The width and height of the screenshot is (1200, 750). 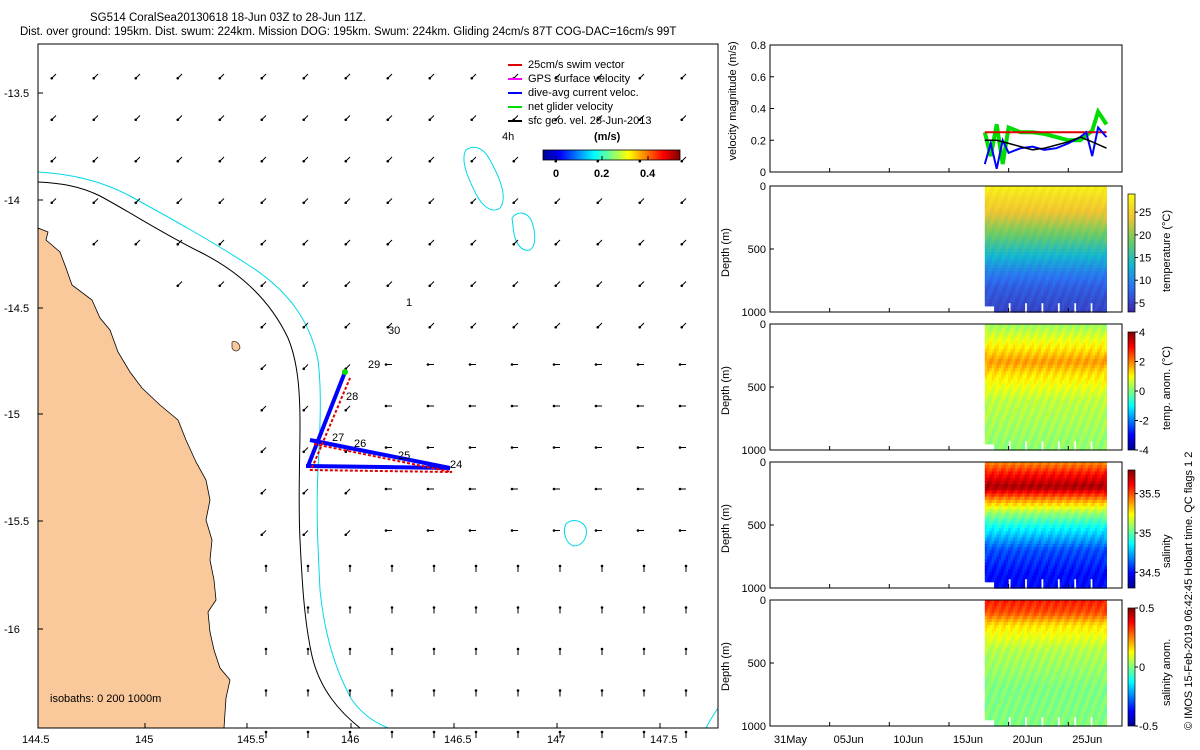 What do you see at coordinates (1131, 391) in the screenshot?
I see `panel-colorbar` at bounding box center [1131, 391].